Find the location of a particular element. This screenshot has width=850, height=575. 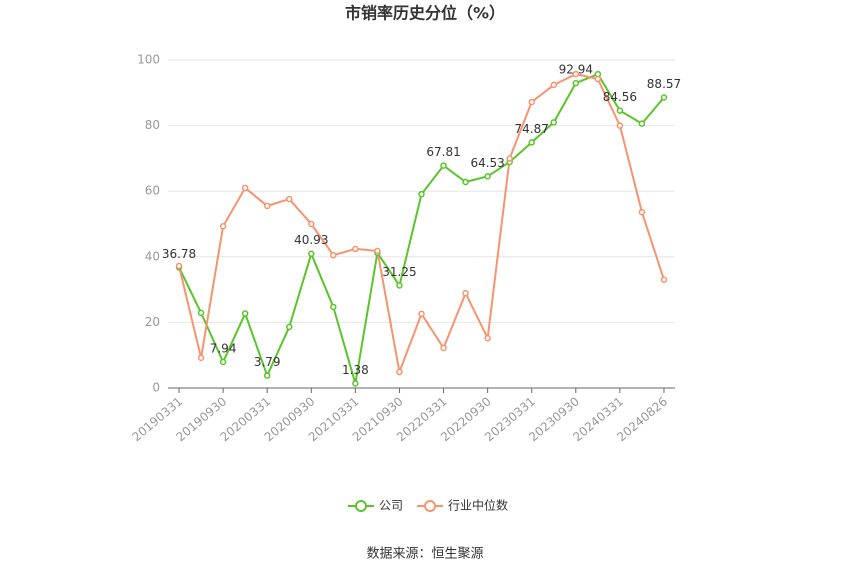

data-label: 40.93 is located at coordinates (311, 240).